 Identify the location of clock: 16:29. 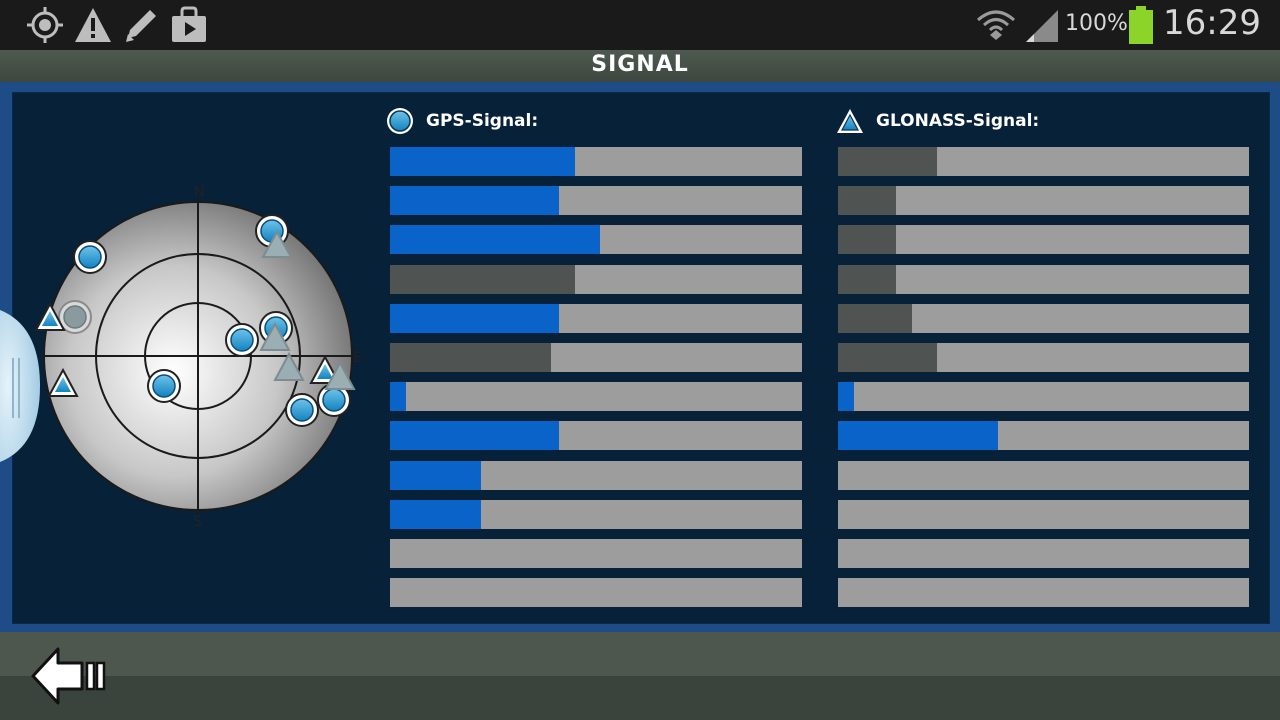
(1212, 23).